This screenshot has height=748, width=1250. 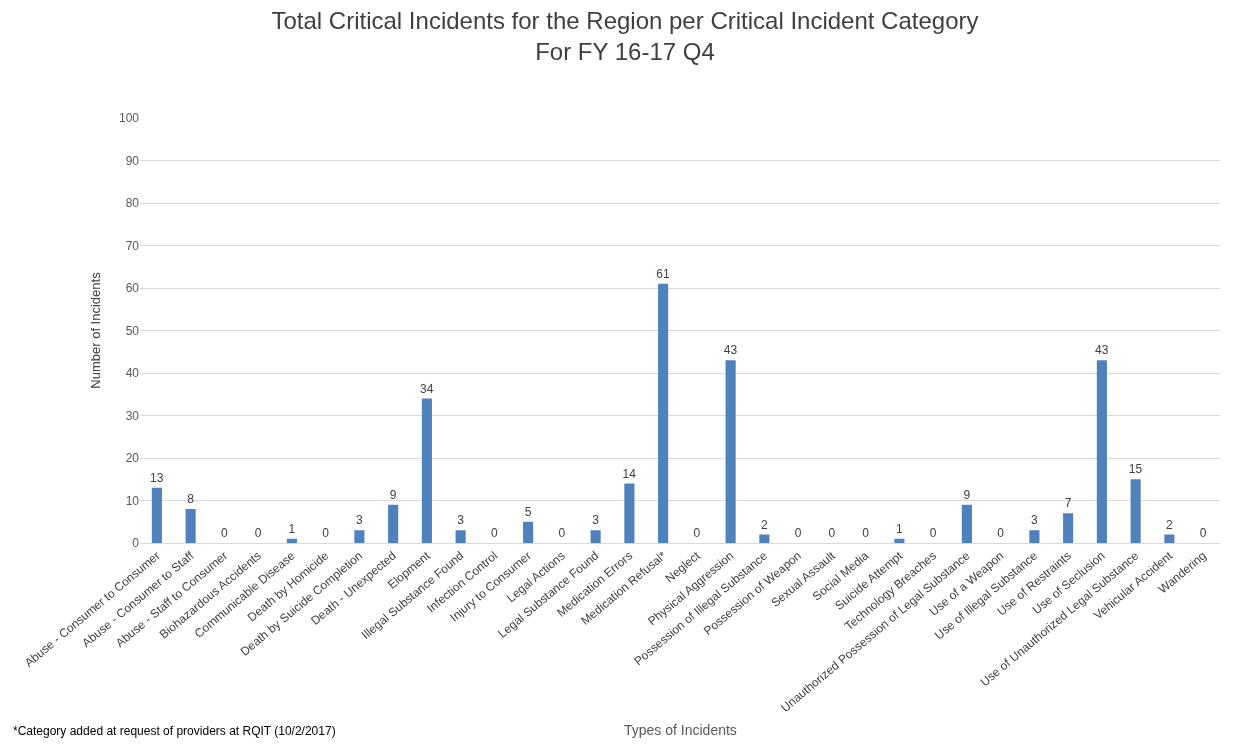 What do you see at coordinates (132, 458) in the screenshot?
I see `y-tick-label: 20` at bounding box center [132, 458].